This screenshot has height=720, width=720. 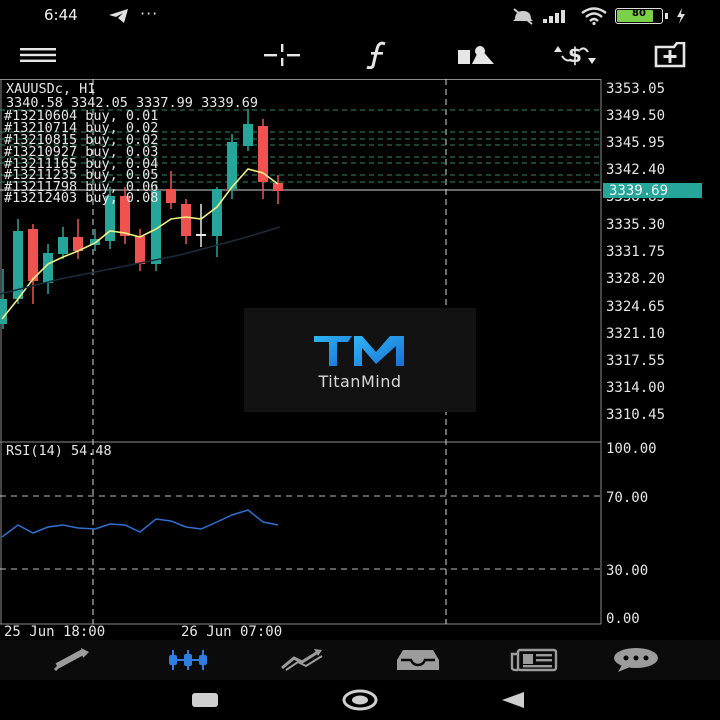 I want to click on chart-tab-icon, so click(x=188, y=660).